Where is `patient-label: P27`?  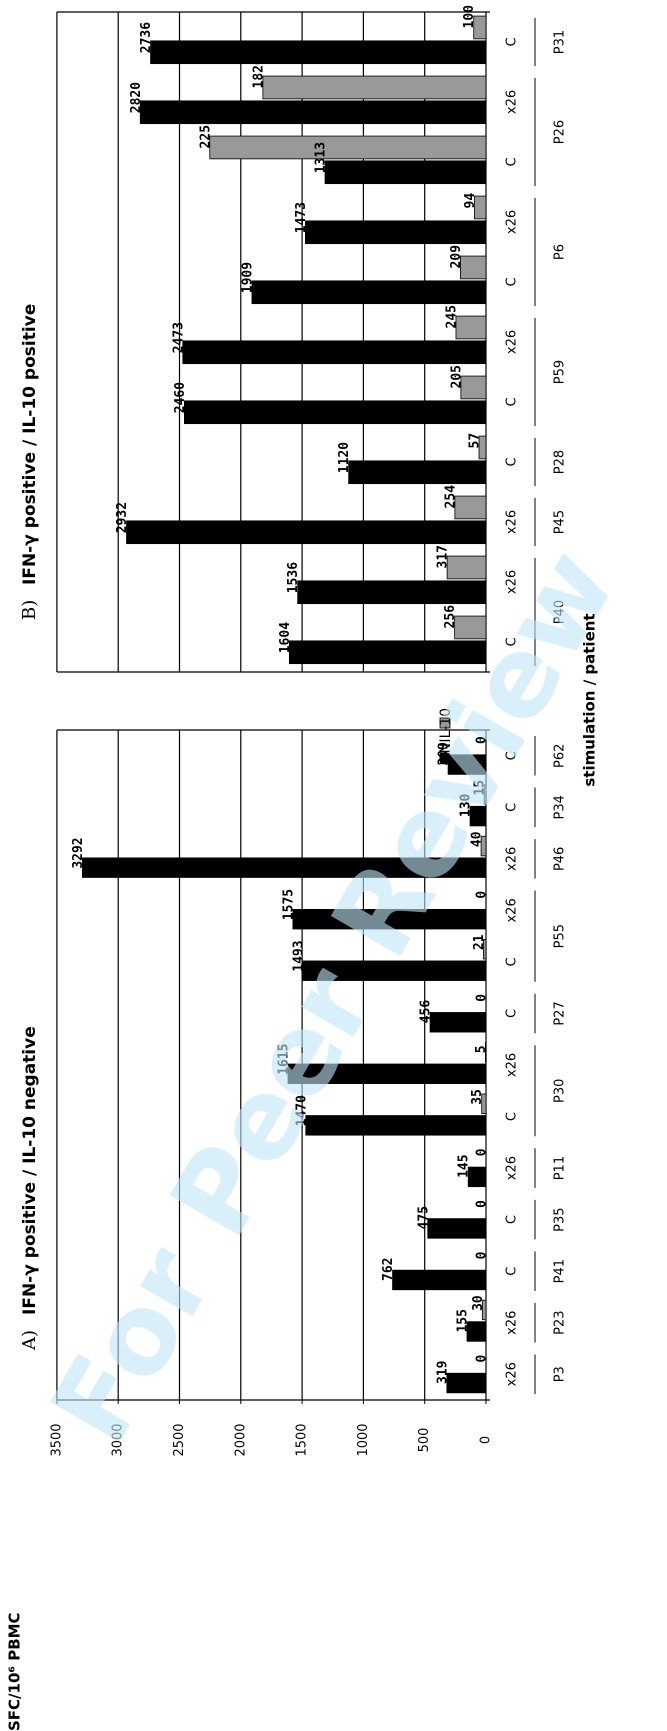 patient-label: P27 is located at coordinates (560, 1013).